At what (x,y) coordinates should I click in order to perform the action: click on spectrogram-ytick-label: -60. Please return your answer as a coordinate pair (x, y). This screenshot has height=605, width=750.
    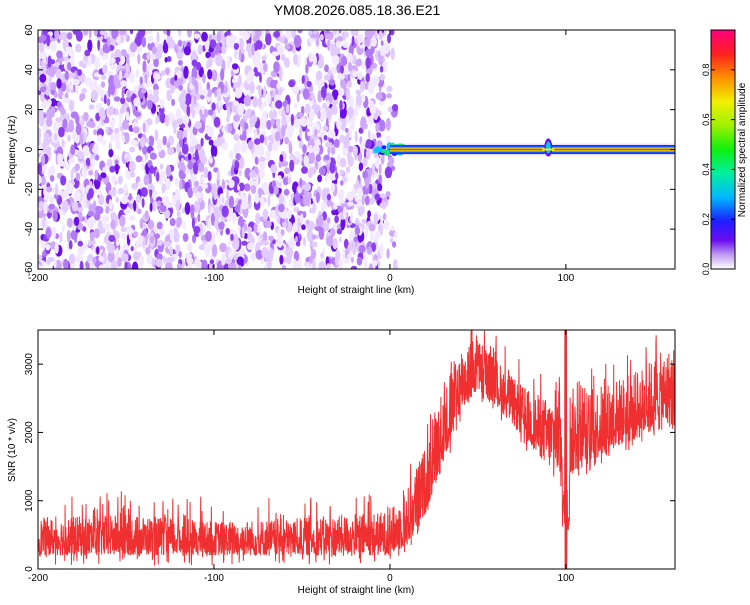
    Looking at the image, I should click on (29, 268).